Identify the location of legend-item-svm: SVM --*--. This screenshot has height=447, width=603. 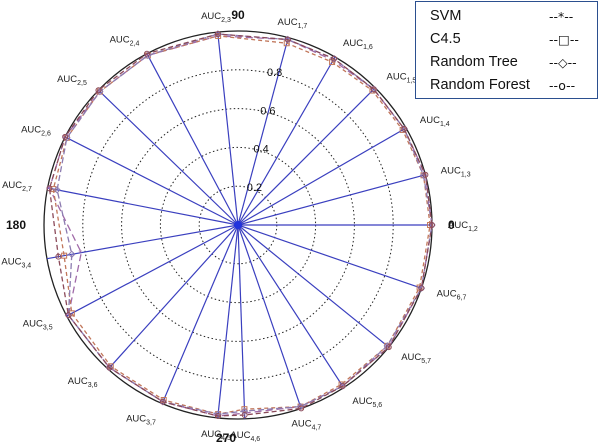
(506, 17).